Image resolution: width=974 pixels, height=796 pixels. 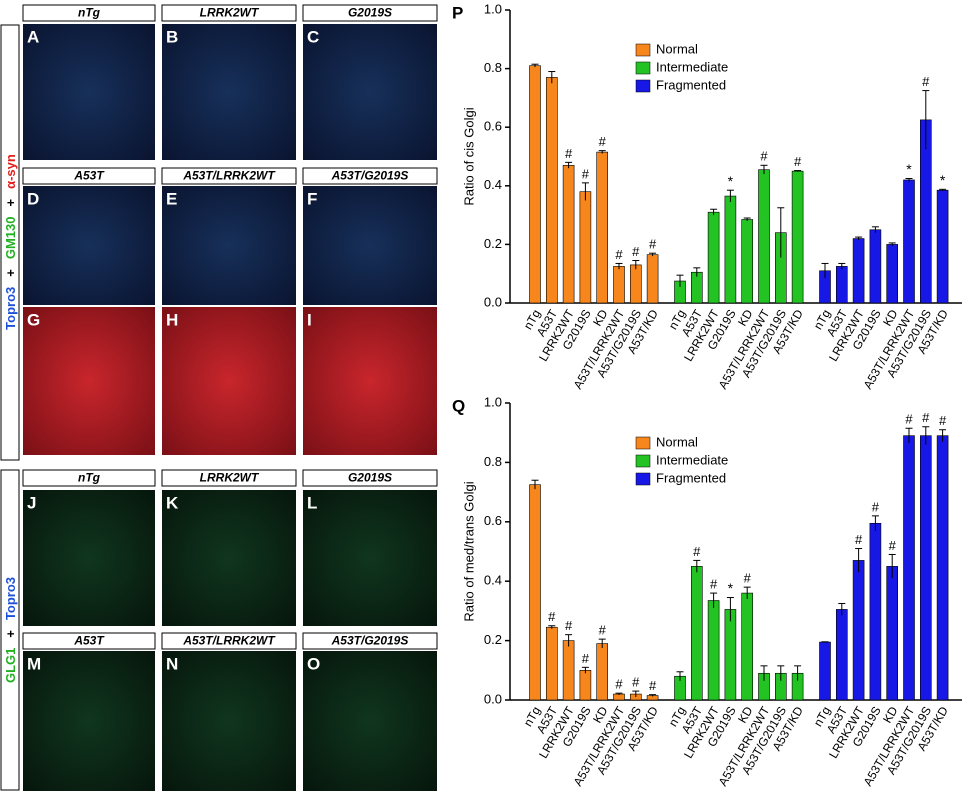 I want to click on significance-marker: *, so click(x=943, y=180).